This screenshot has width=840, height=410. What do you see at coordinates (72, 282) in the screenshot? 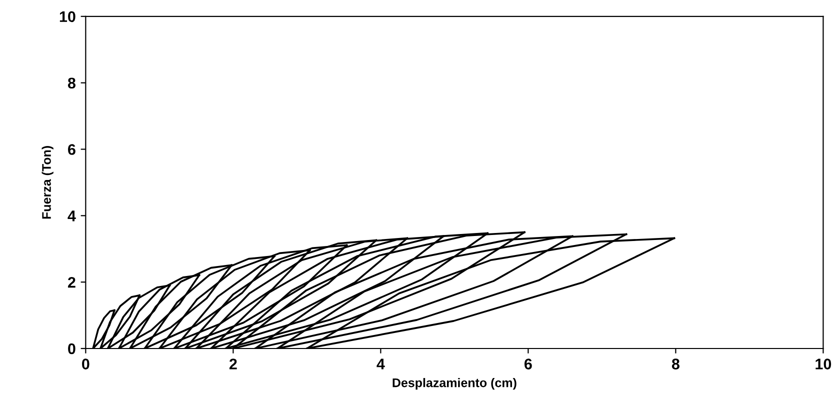
I see `y-tick-label: 2` at bounding box center [72, 282].